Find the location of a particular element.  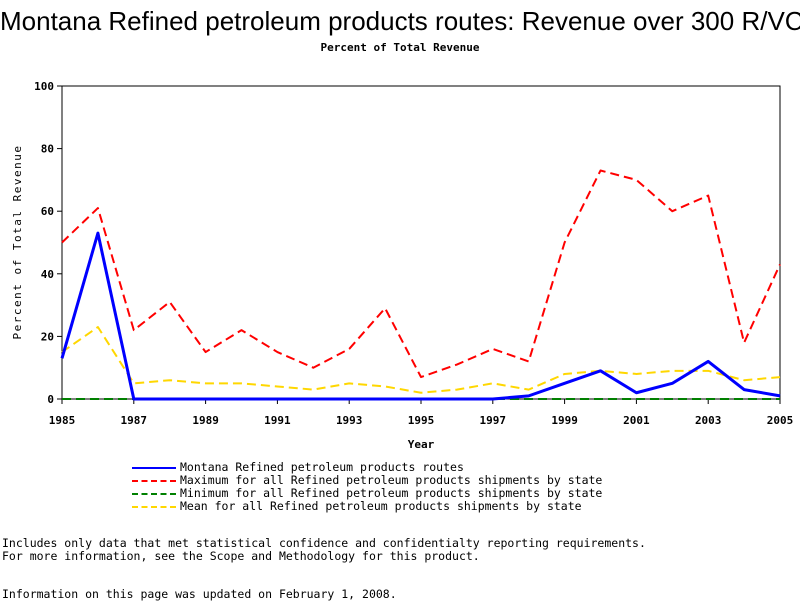

x-tick-label: 2003 is located at coordinates (708, 420).